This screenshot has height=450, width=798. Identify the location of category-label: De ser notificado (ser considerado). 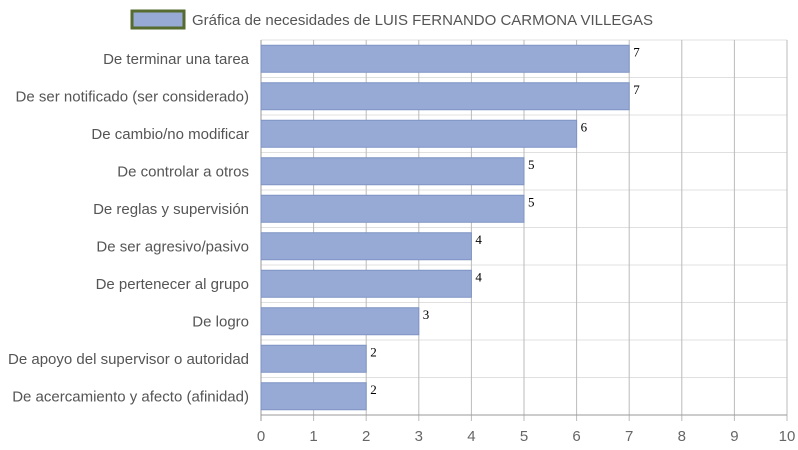
(132, 96).